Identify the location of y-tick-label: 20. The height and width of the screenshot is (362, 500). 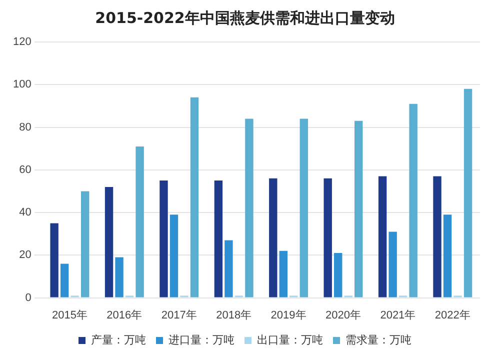
(25, 255).